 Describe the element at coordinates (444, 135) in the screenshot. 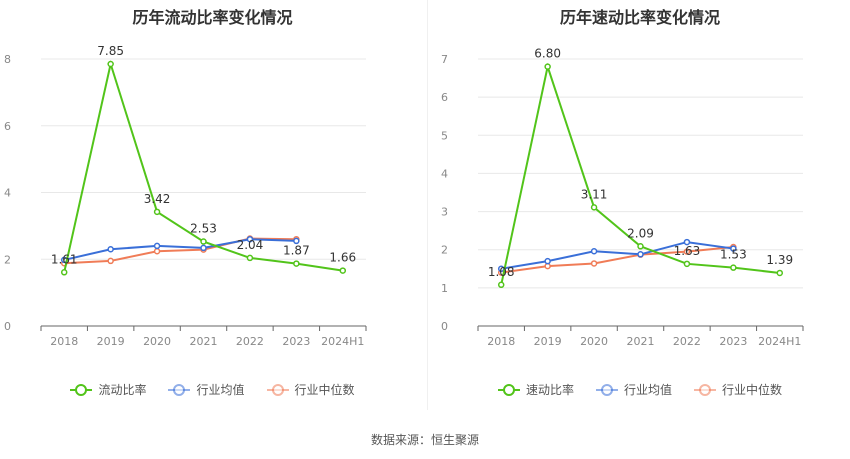

I see `y-tick-label: 5` at that location.